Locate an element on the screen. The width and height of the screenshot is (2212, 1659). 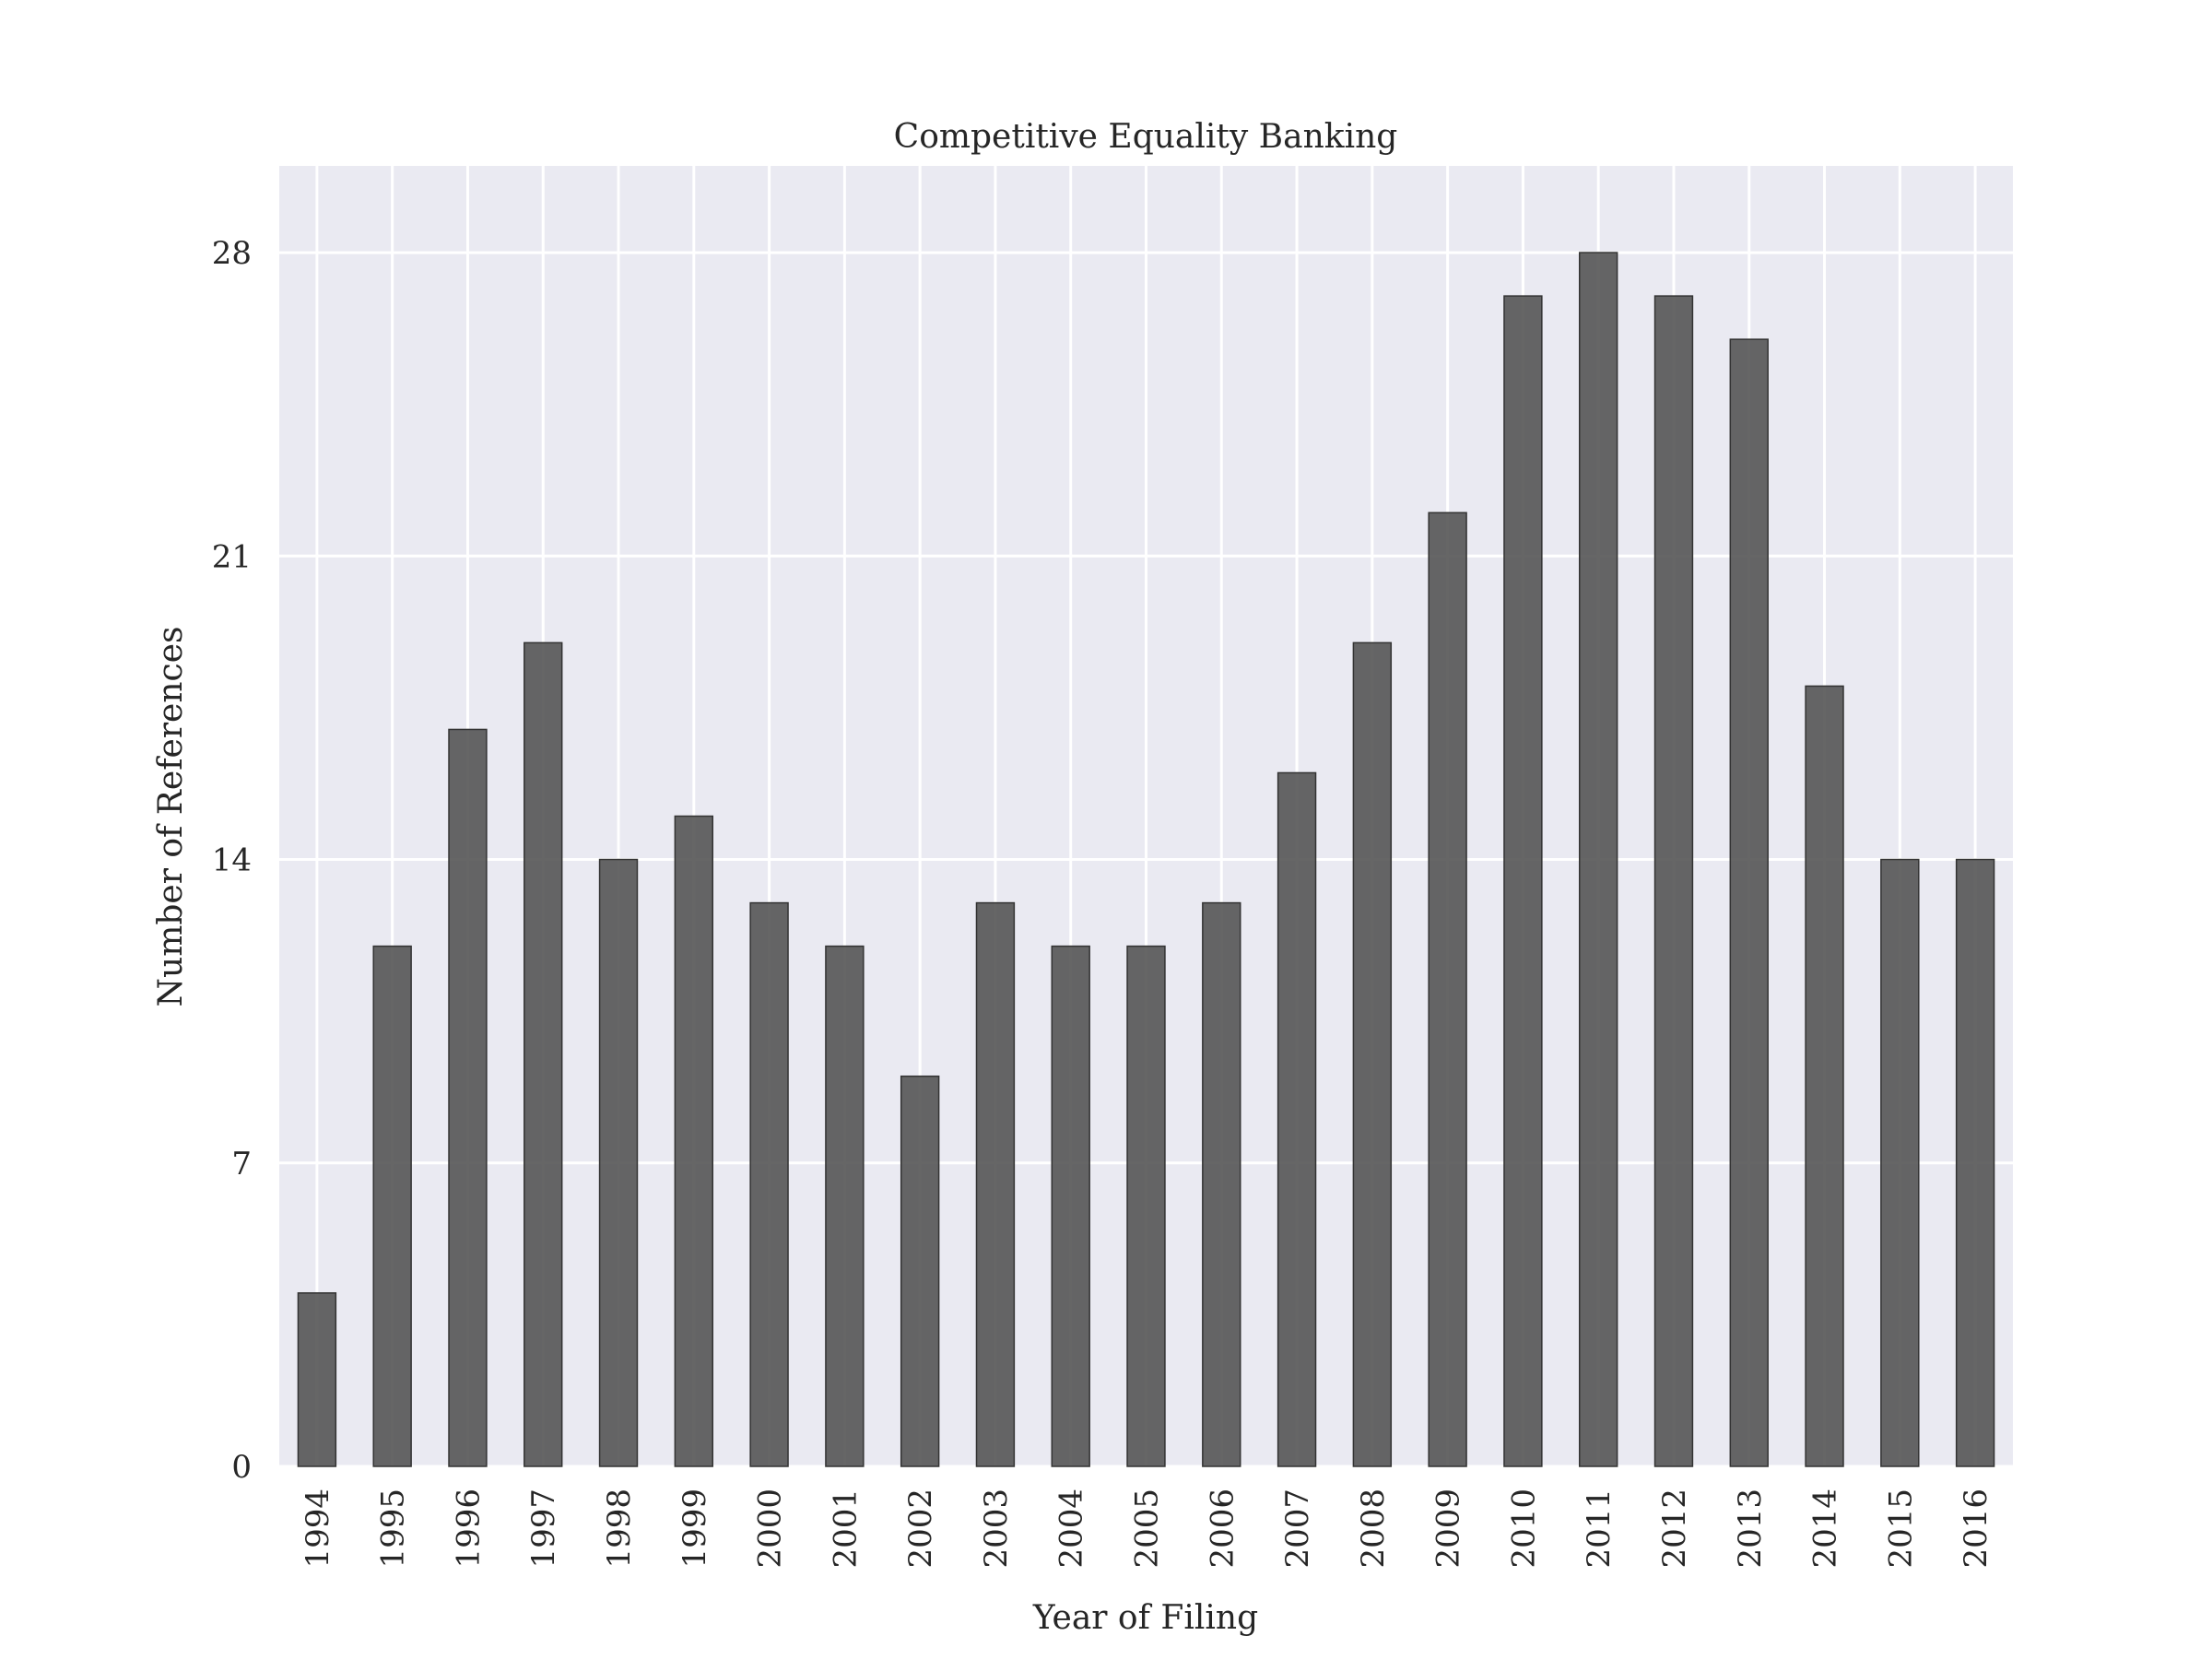
bar-2013 is located at coordinates (1749, 902).